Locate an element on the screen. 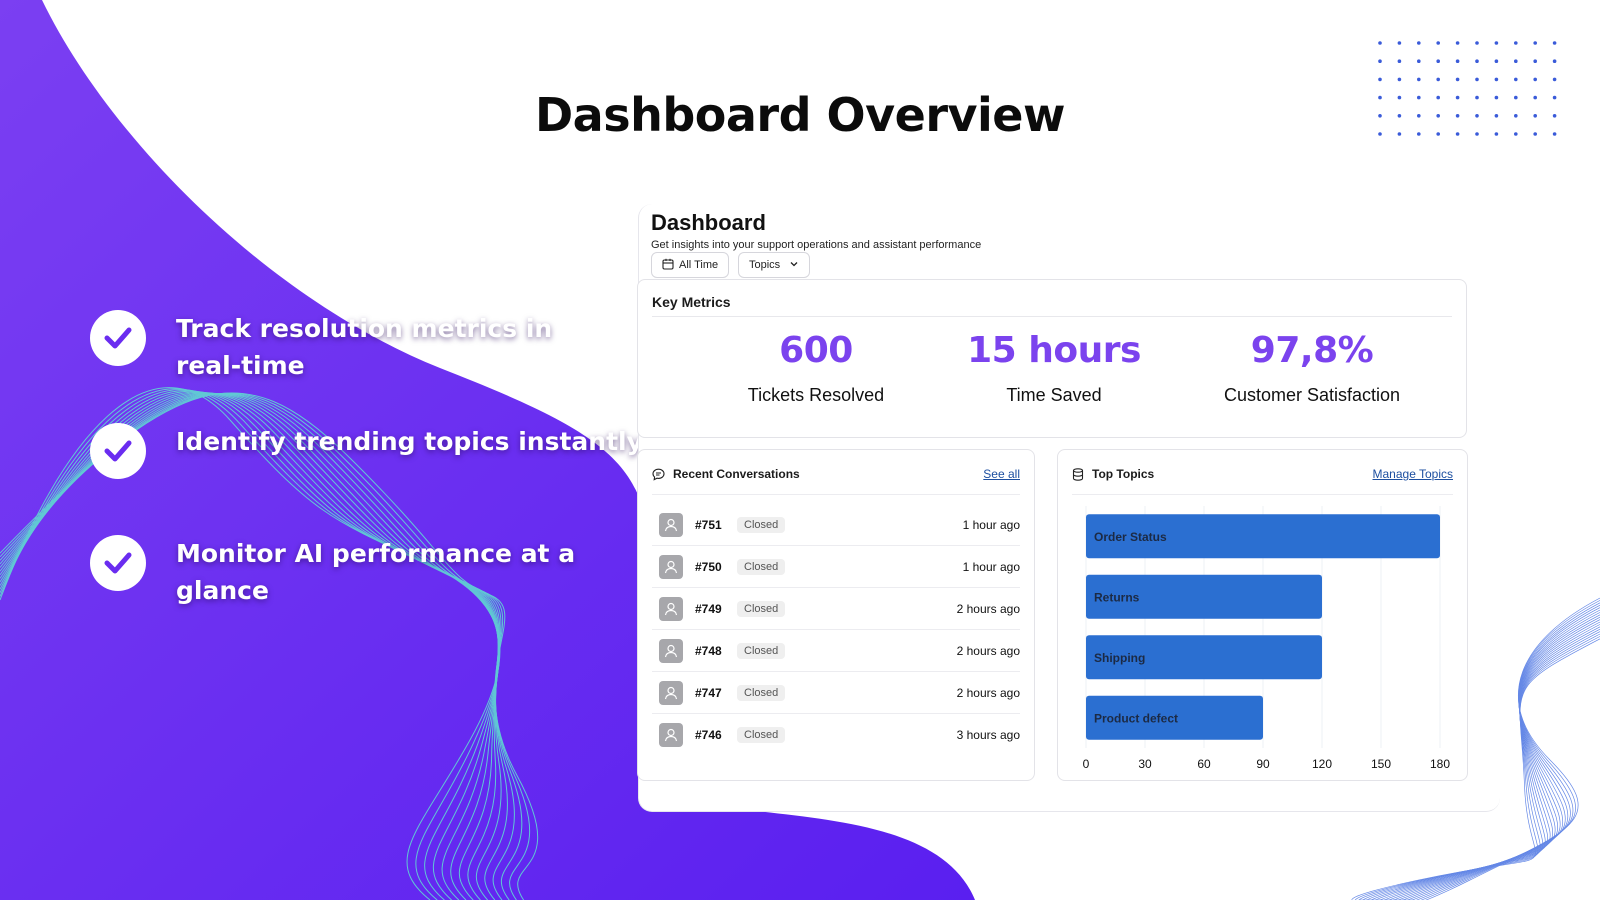  feature-text: Monitor AI performance at a glance is located at coordinates (376, 572).